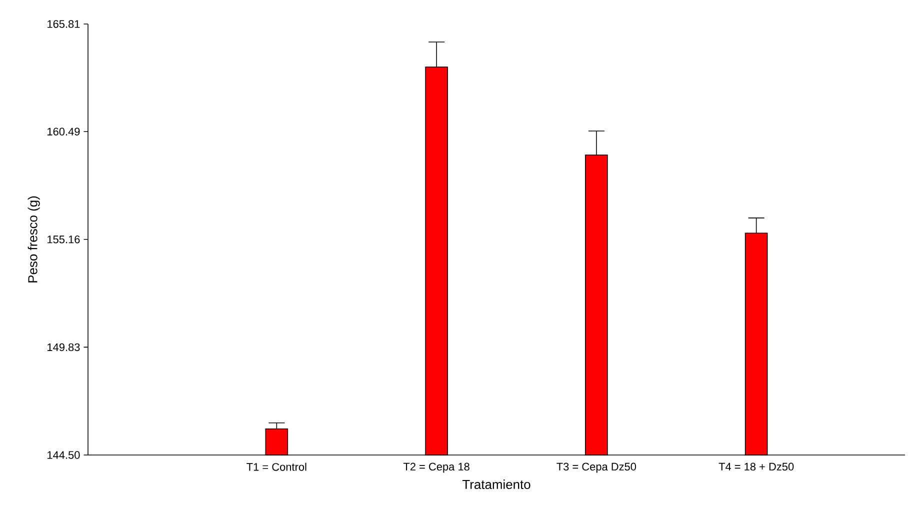 The image size is (911, 508). Describe the element at coordinates (276, 466) in the screenshot. I see `x-tick-label: T1 = Control` at that location.